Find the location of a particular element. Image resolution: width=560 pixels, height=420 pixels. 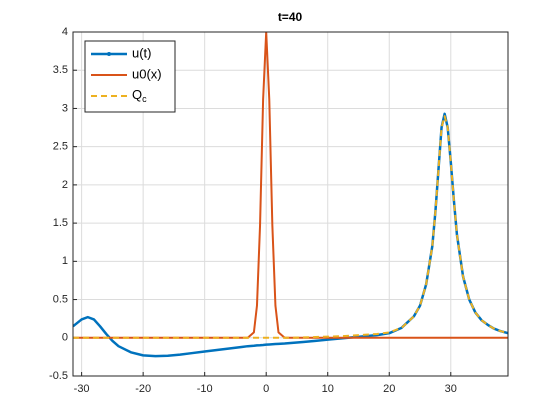

x-tick-label: -30 is located at coordinates (82, 389).